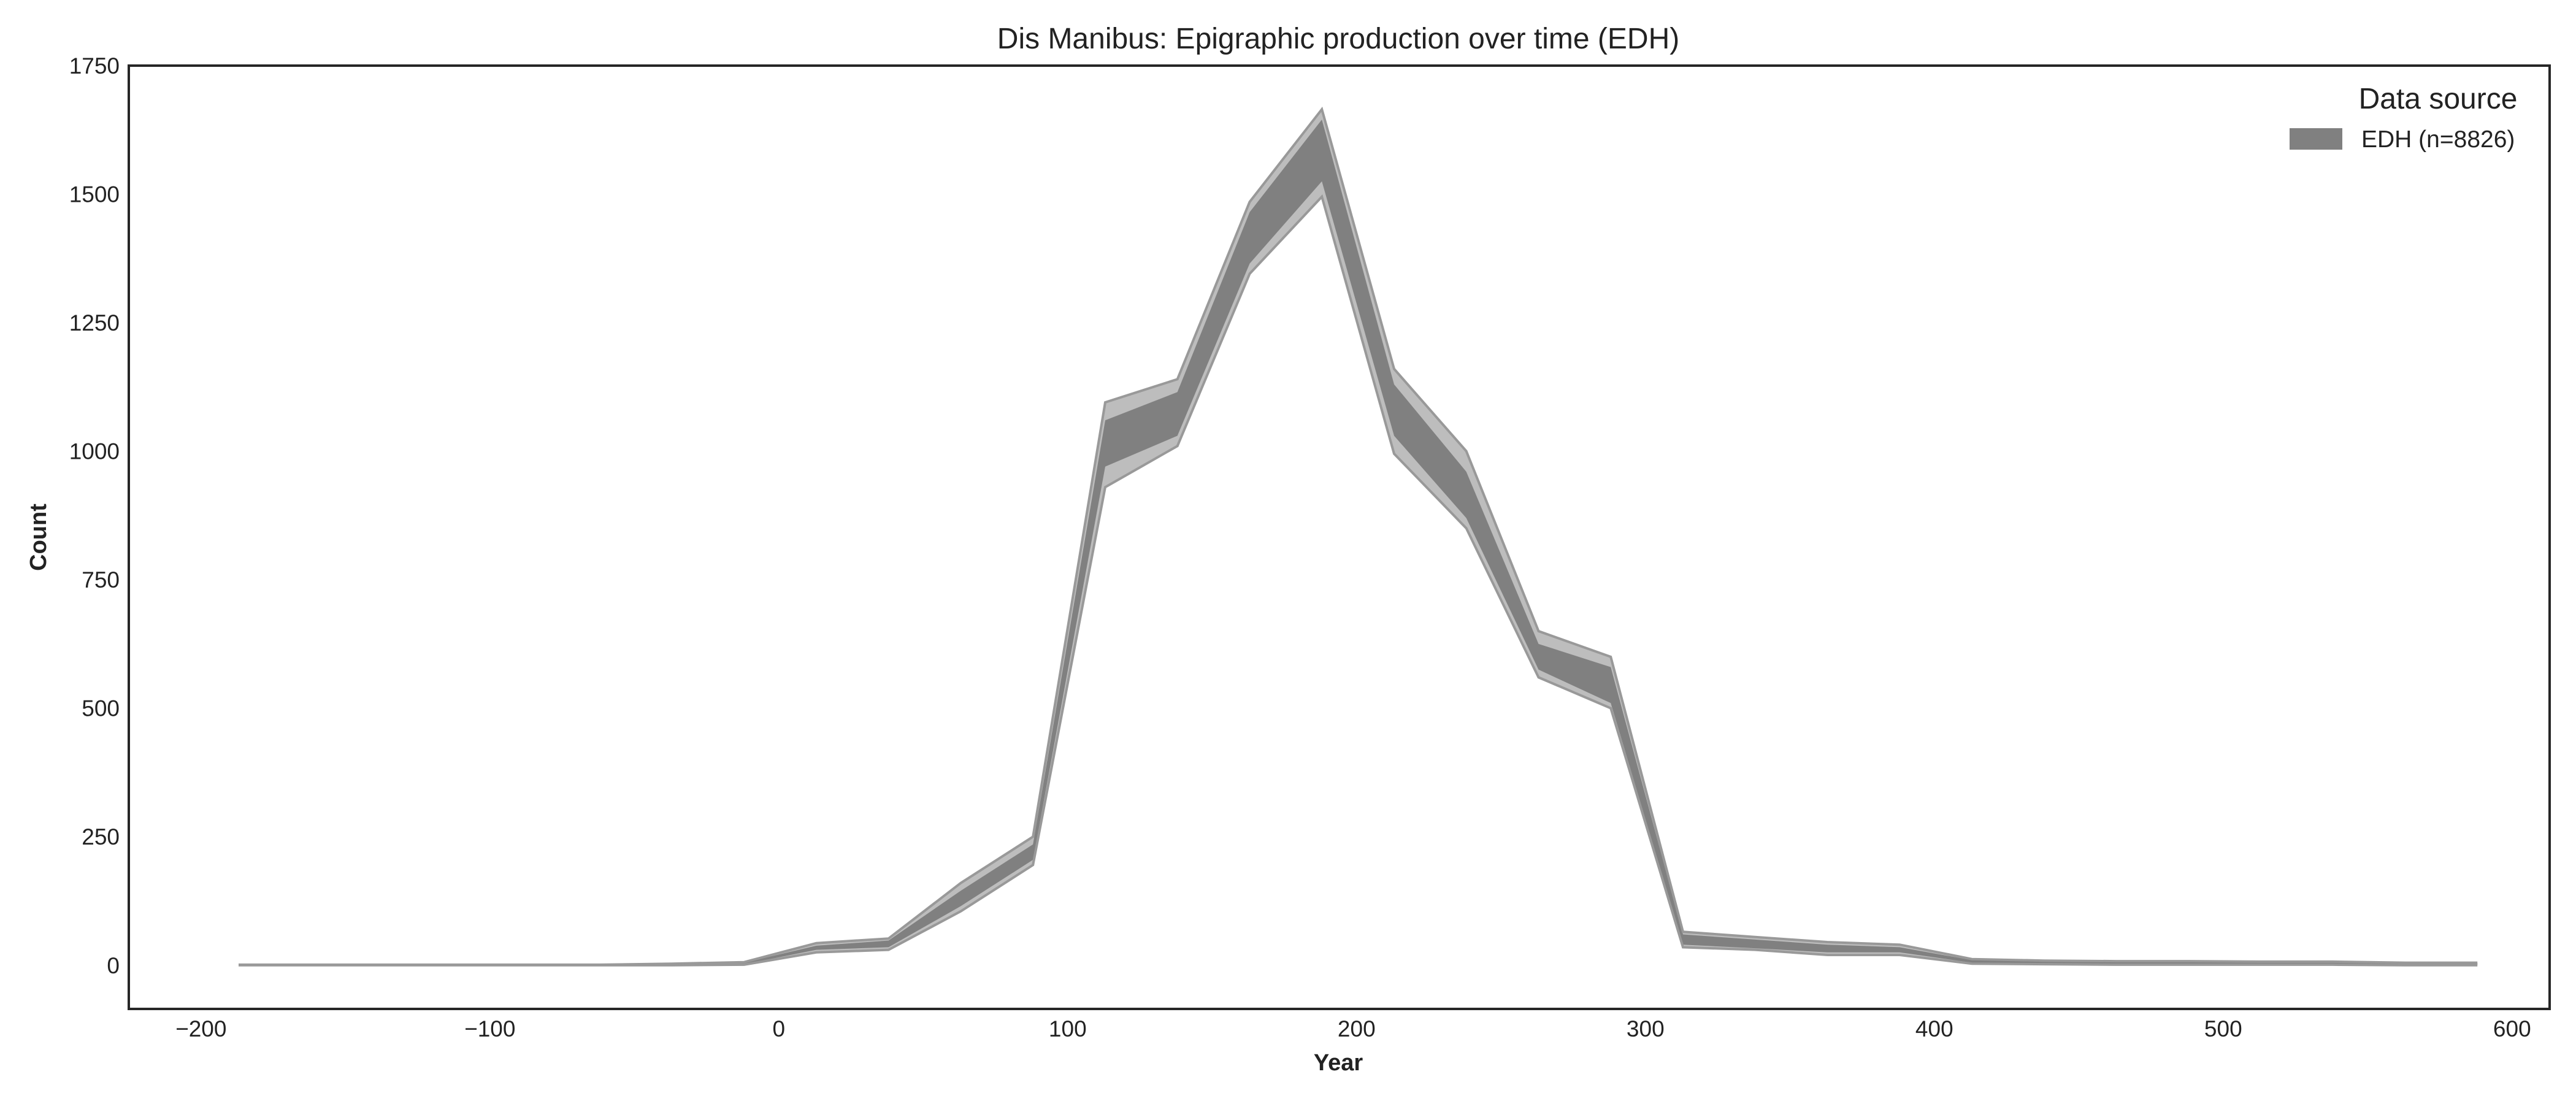 The height and width of the screenshot is (1104, 2576). I want to click on x-tick-label: 600, so click(2512, 1028).